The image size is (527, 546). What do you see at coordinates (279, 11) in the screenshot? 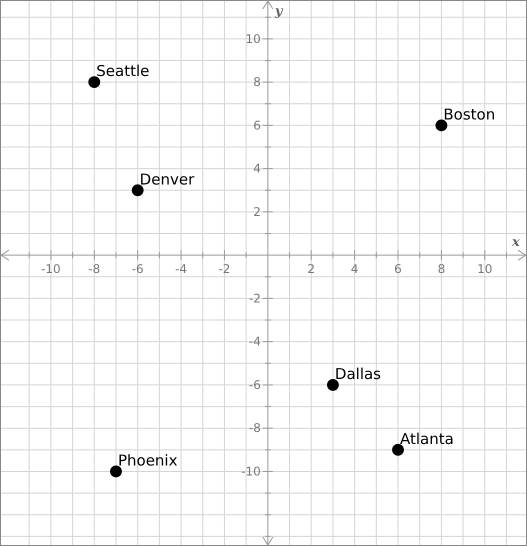
I see `y-axis-title: y` at bounding box center [279, 11].